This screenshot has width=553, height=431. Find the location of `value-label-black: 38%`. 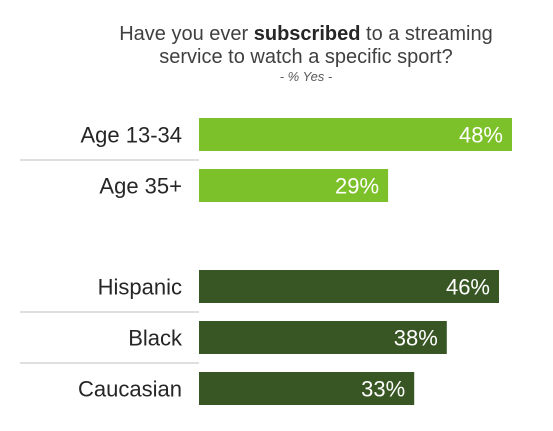

value-label-black: 38% is located at coordinates (416, 338).